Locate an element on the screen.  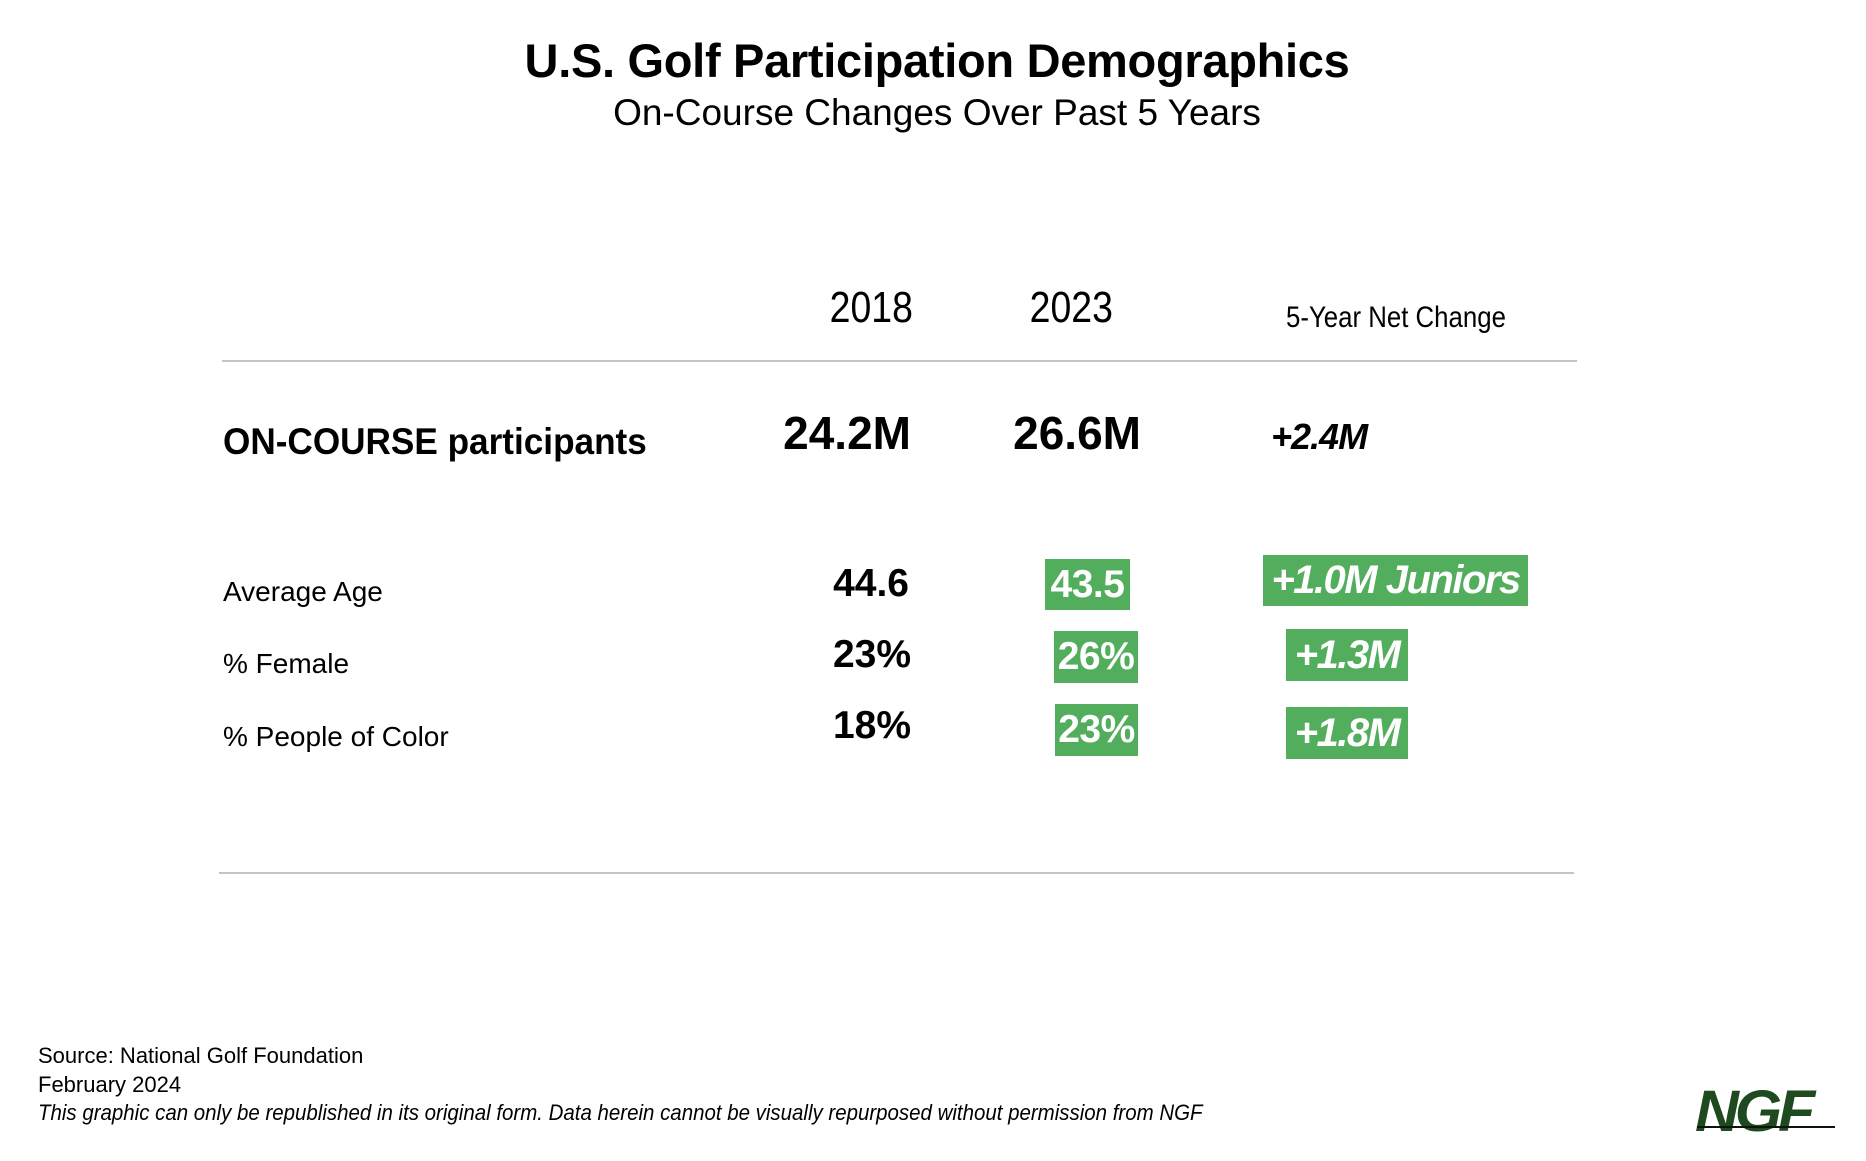
bottom-divider is located at coordinates (896, 873).